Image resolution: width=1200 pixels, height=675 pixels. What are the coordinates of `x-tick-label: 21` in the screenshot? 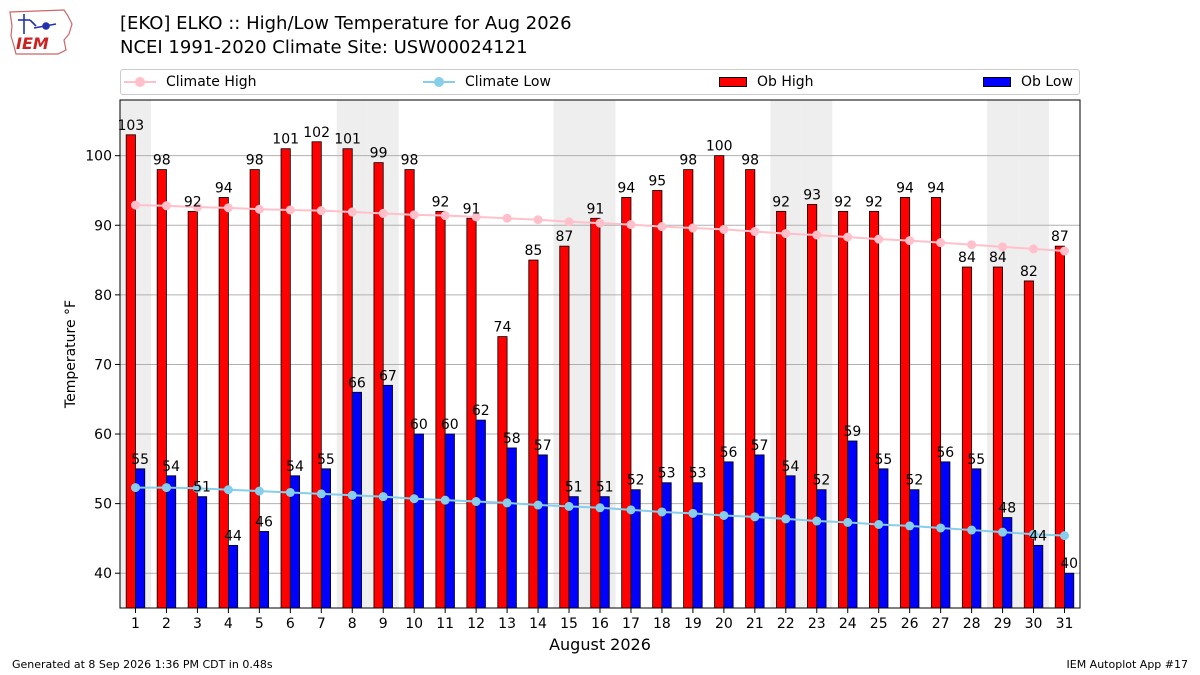 It's located at (755, 624).